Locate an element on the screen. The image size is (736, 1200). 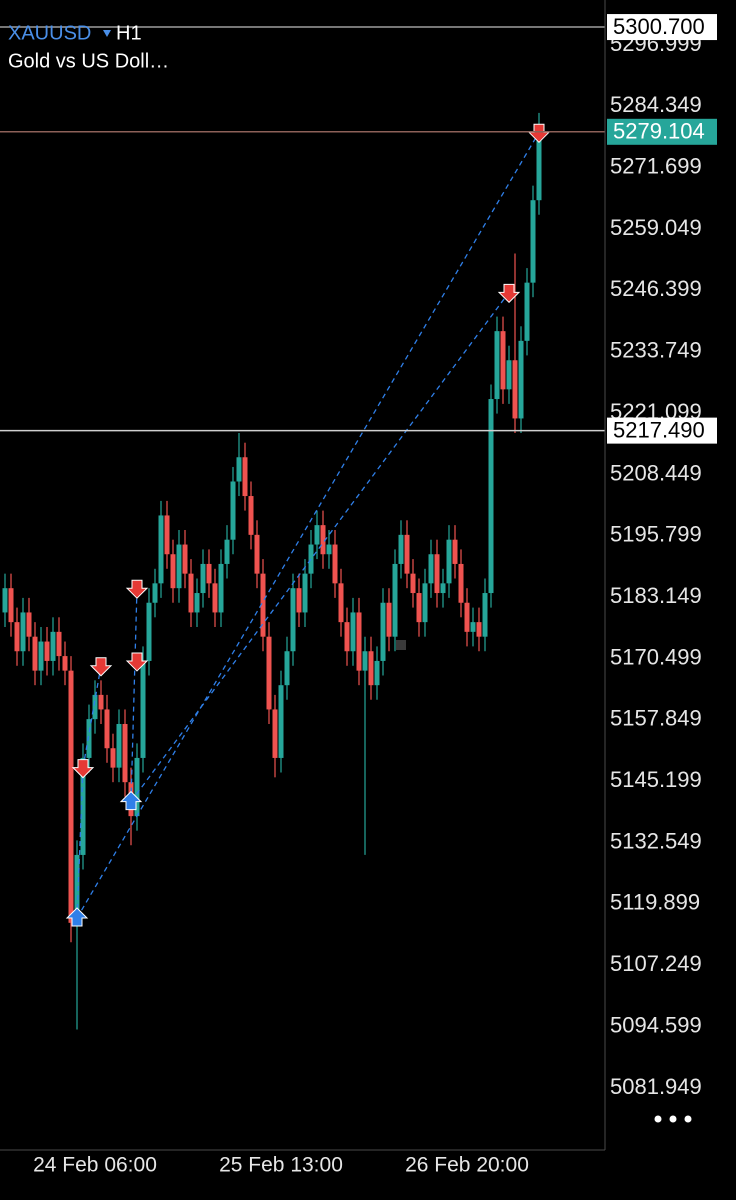
y-tick-label: 5094.599 is located at coordinates (656, 1024).